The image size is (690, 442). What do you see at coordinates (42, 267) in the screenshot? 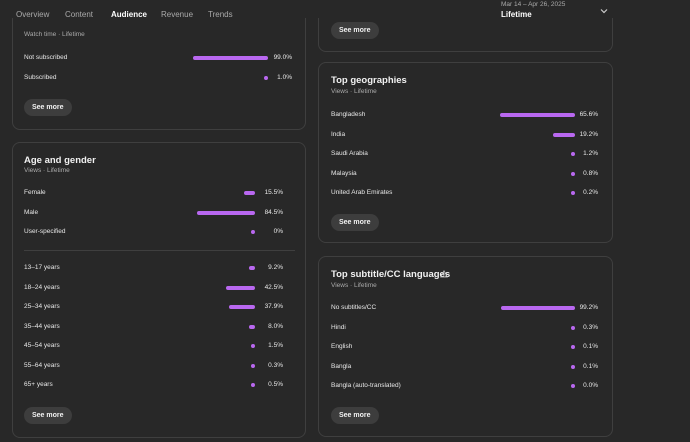
I see `row-label: 13–17 years` at bounding box center [42, 267].